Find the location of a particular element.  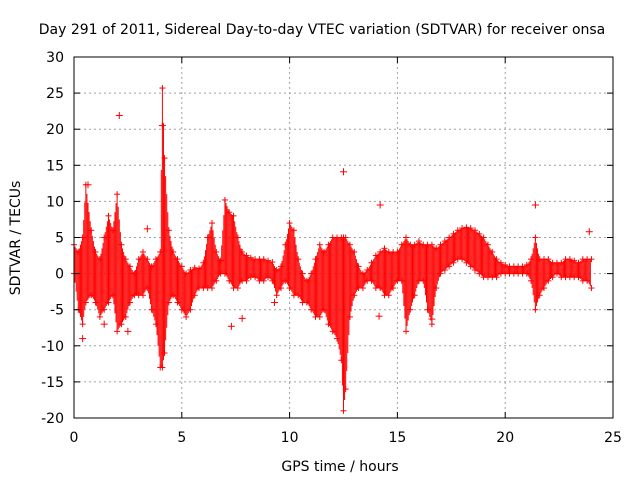

x-tick-label: 0 is located at coordinates (74, 438).